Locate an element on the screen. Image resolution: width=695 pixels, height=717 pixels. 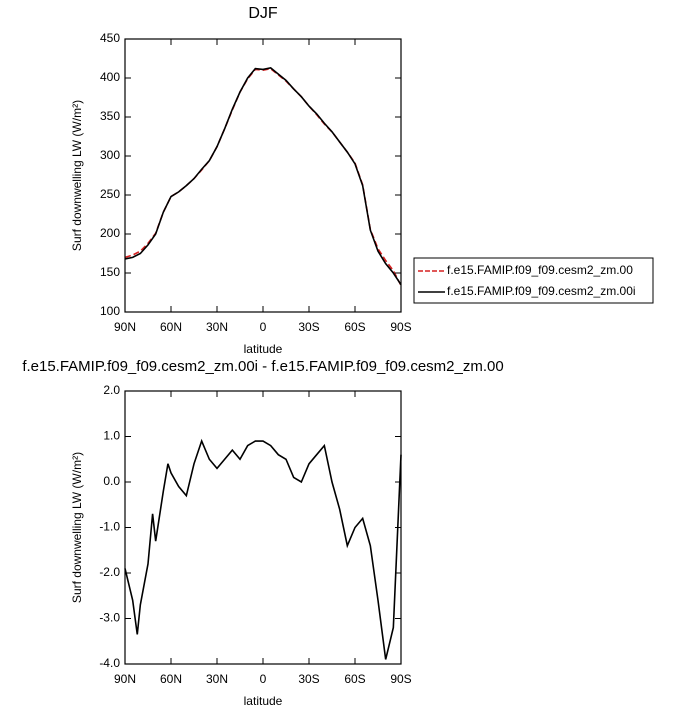
y-tick-label: -3.0 is located at coordinates (109, 618).